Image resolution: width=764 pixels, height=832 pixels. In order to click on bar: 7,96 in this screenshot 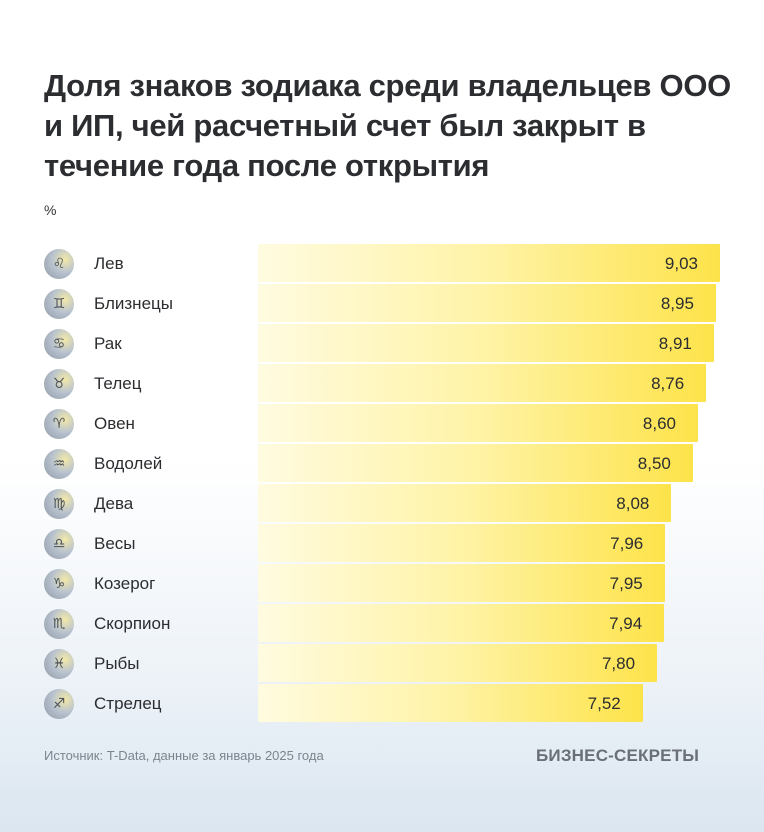, I will do `click(462, 543)`.